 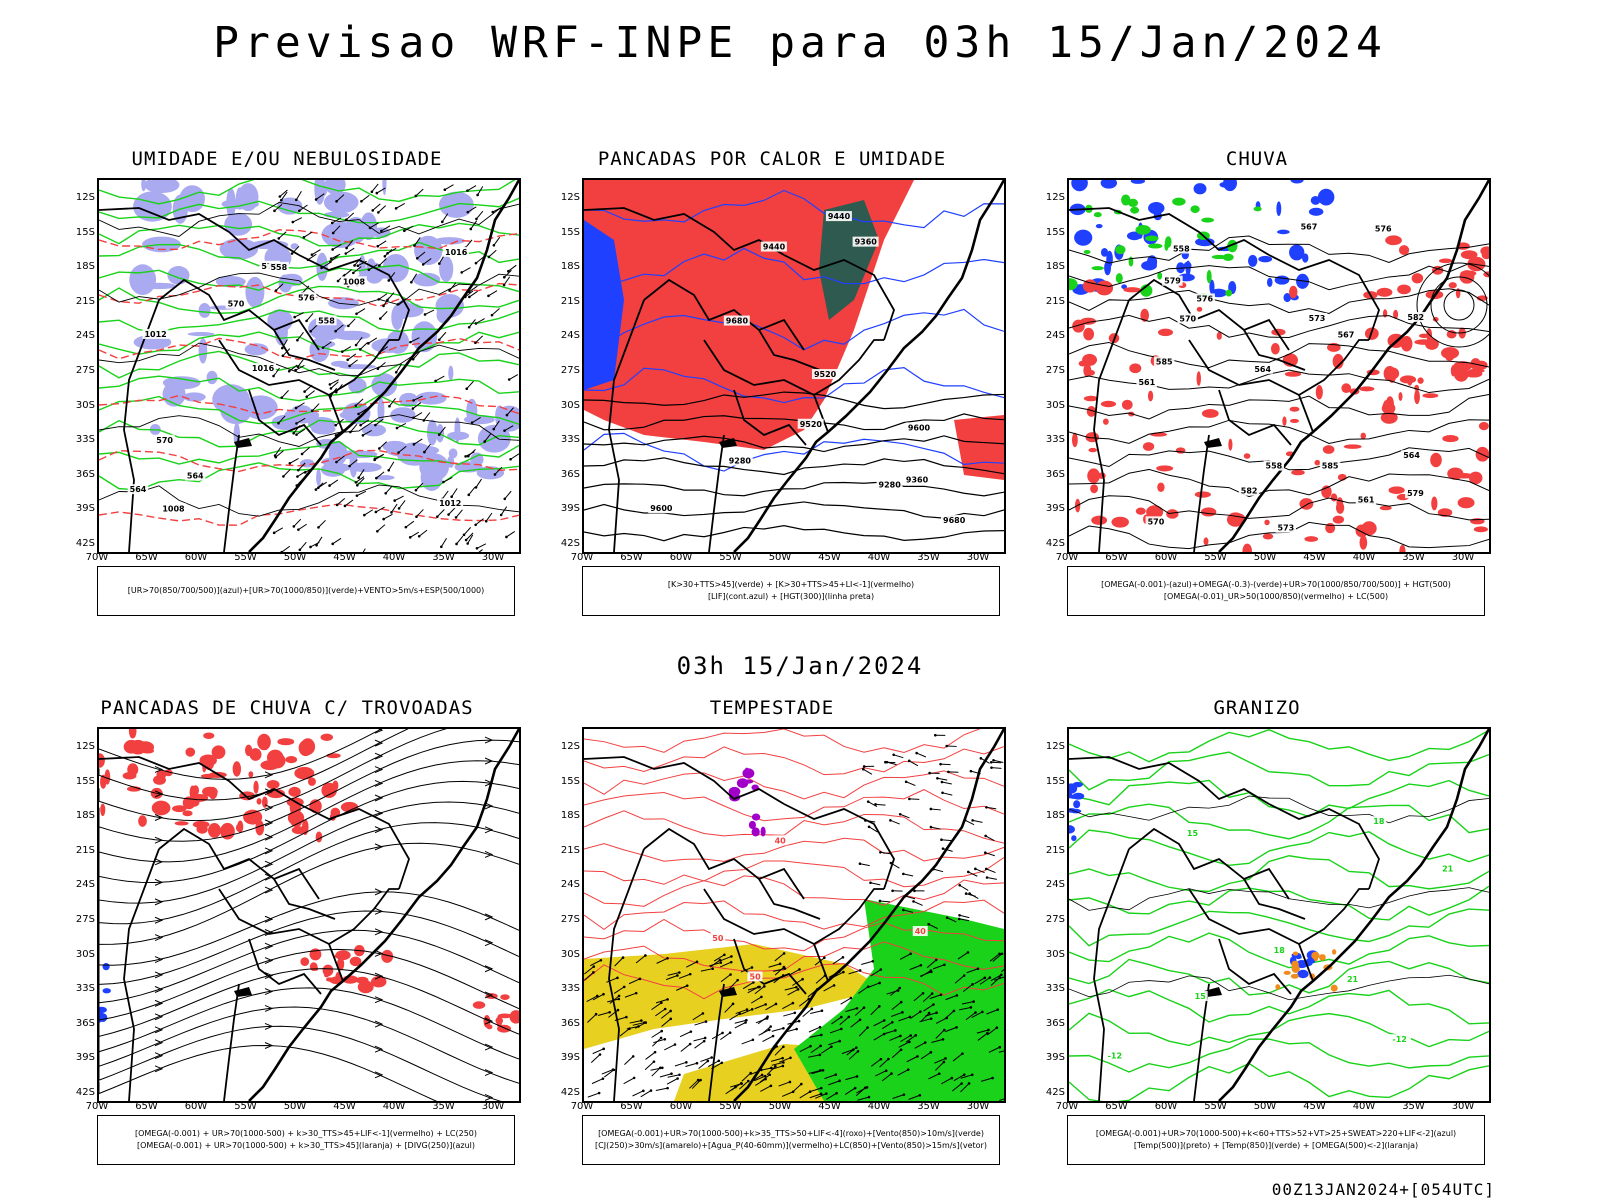 I want to click on svg-text: 567, so click(x=1346, y=334).